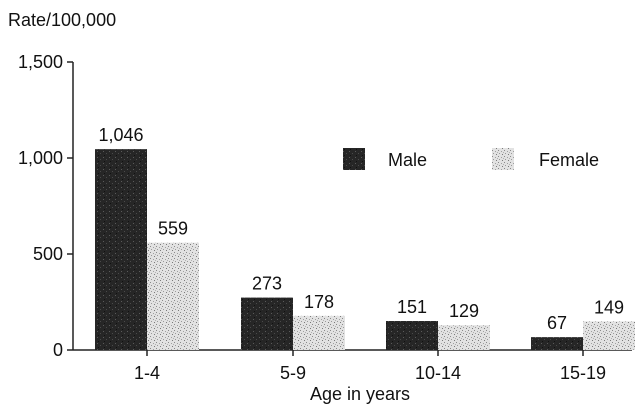  I want to click on value-label-male-10-14: 151, so click(412, 307).